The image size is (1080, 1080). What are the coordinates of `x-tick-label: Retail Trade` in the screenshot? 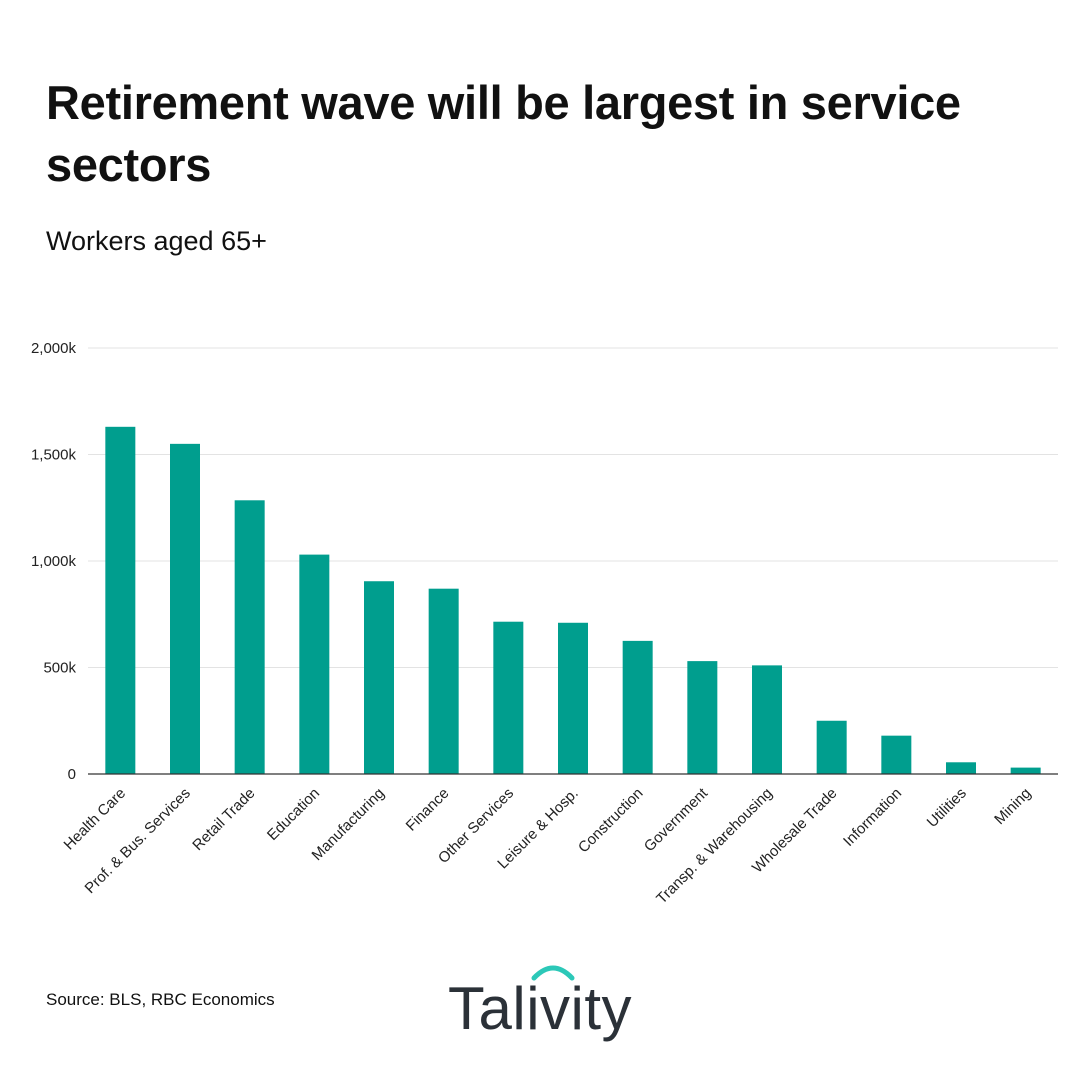 It's located at (223, 819).